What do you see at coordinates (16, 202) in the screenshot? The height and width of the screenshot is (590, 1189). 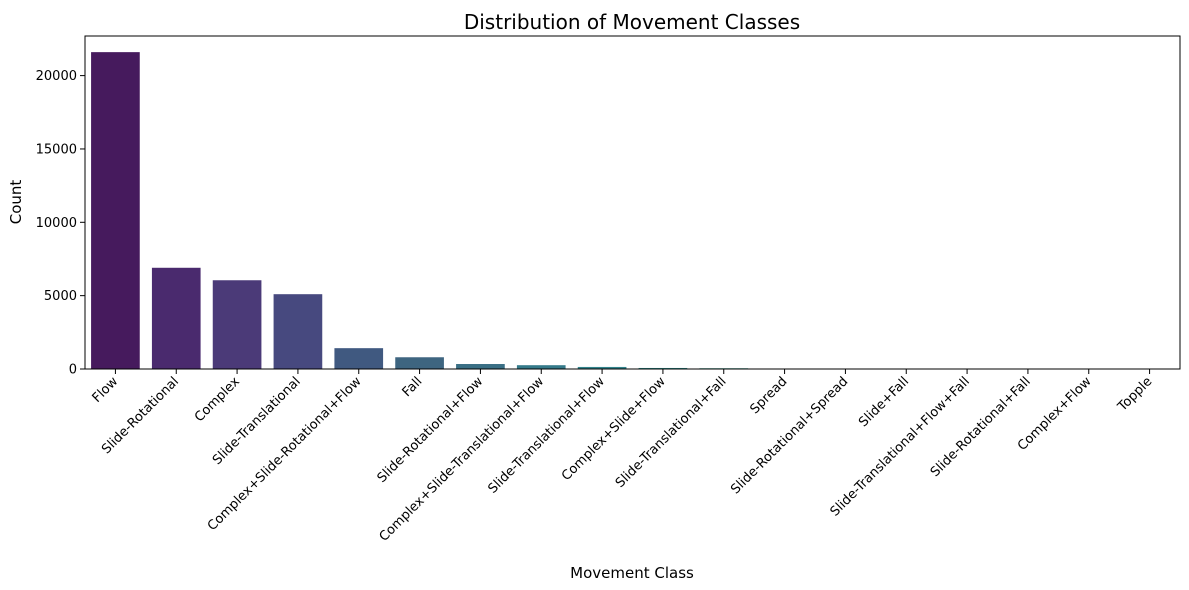 I see `y-axis-label: Count` at bounding box center [16, 202].